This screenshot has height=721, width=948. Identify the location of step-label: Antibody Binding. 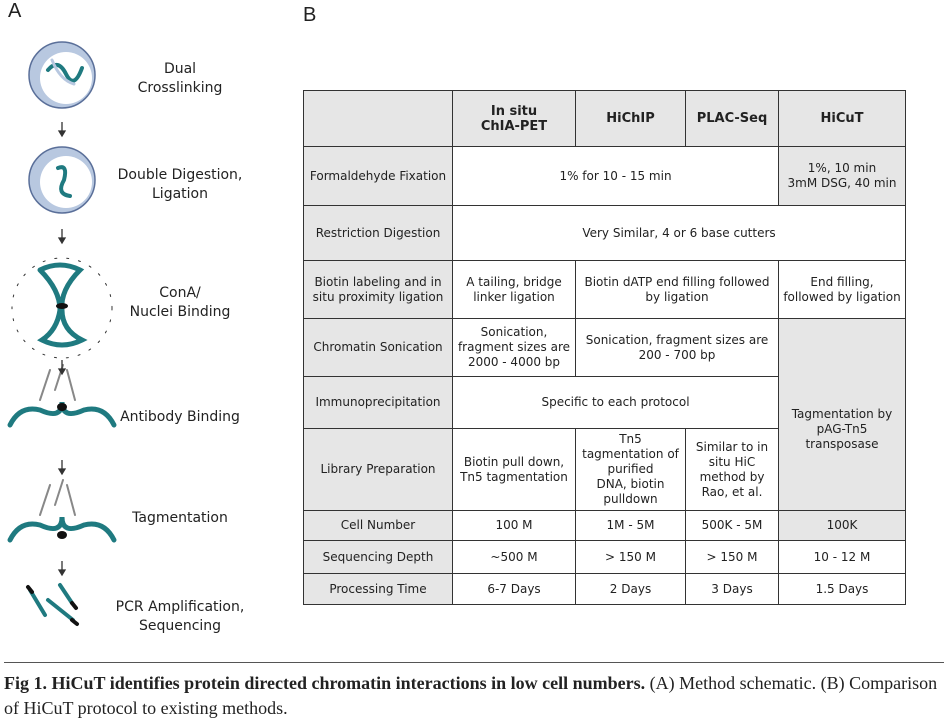
(180, 417).